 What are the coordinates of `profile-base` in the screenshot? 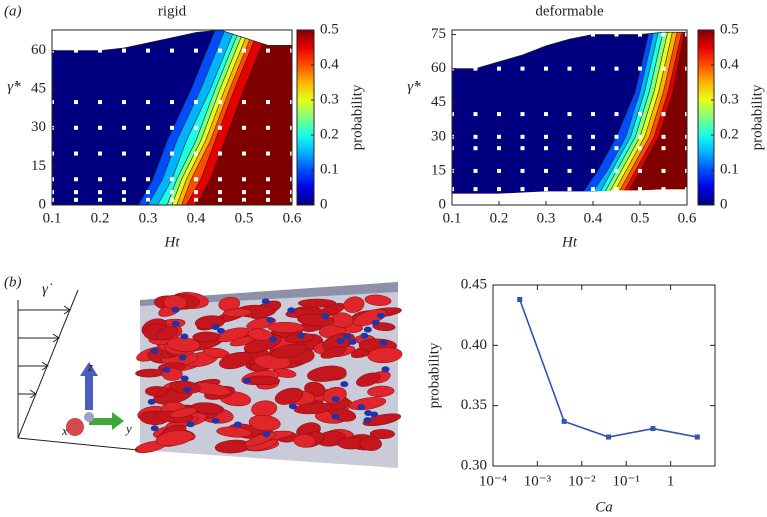 It's located at (78, 444).